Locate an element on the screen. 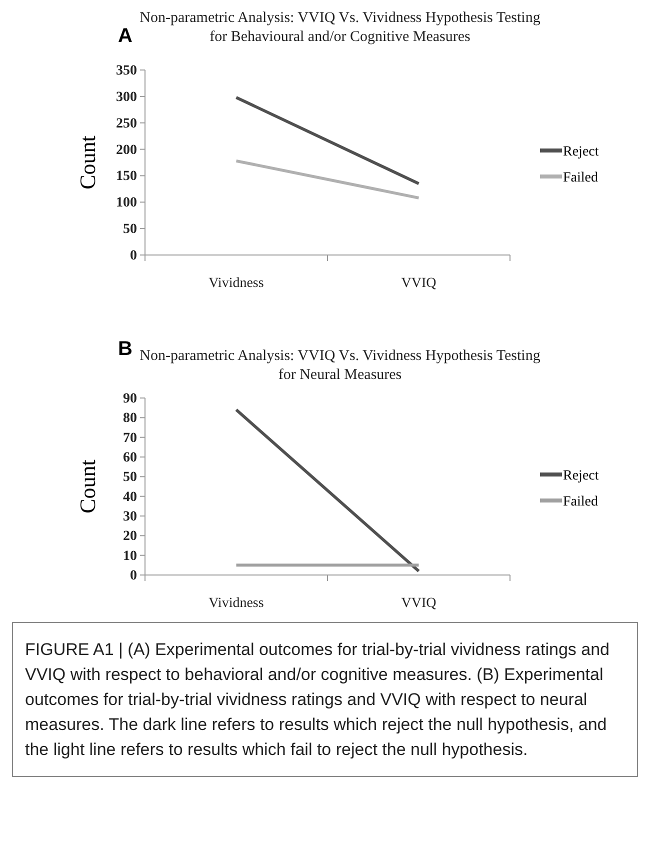 This screenshot has height=847, width=656. y-tick-label: 300 is located at coordinates (126, 97).